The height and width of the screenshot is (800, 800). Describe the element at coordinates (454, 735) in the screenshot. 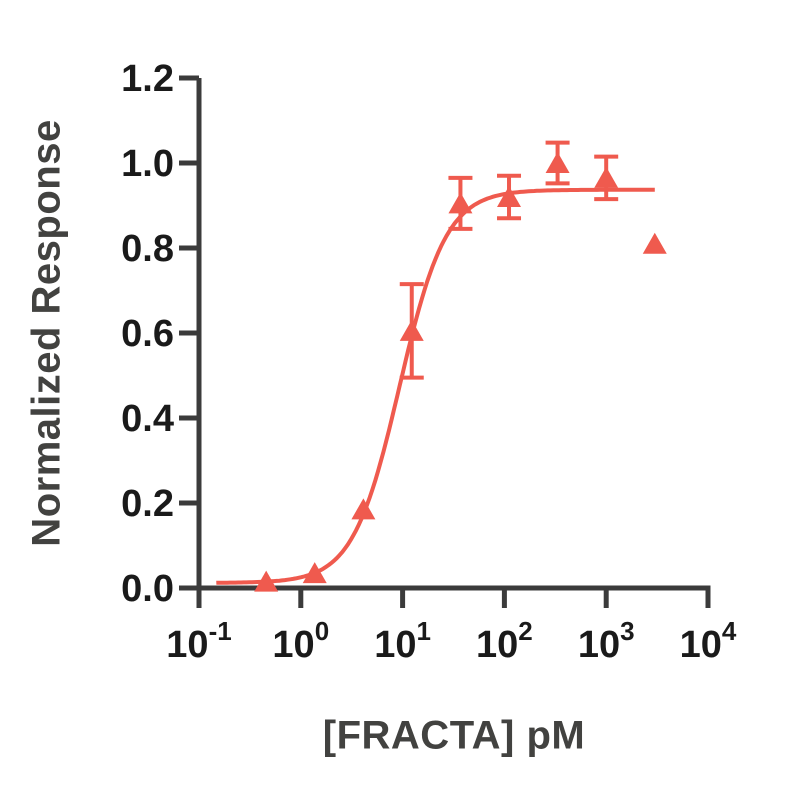

I see `x-axis-title: [FRACTA] pM` at that location.